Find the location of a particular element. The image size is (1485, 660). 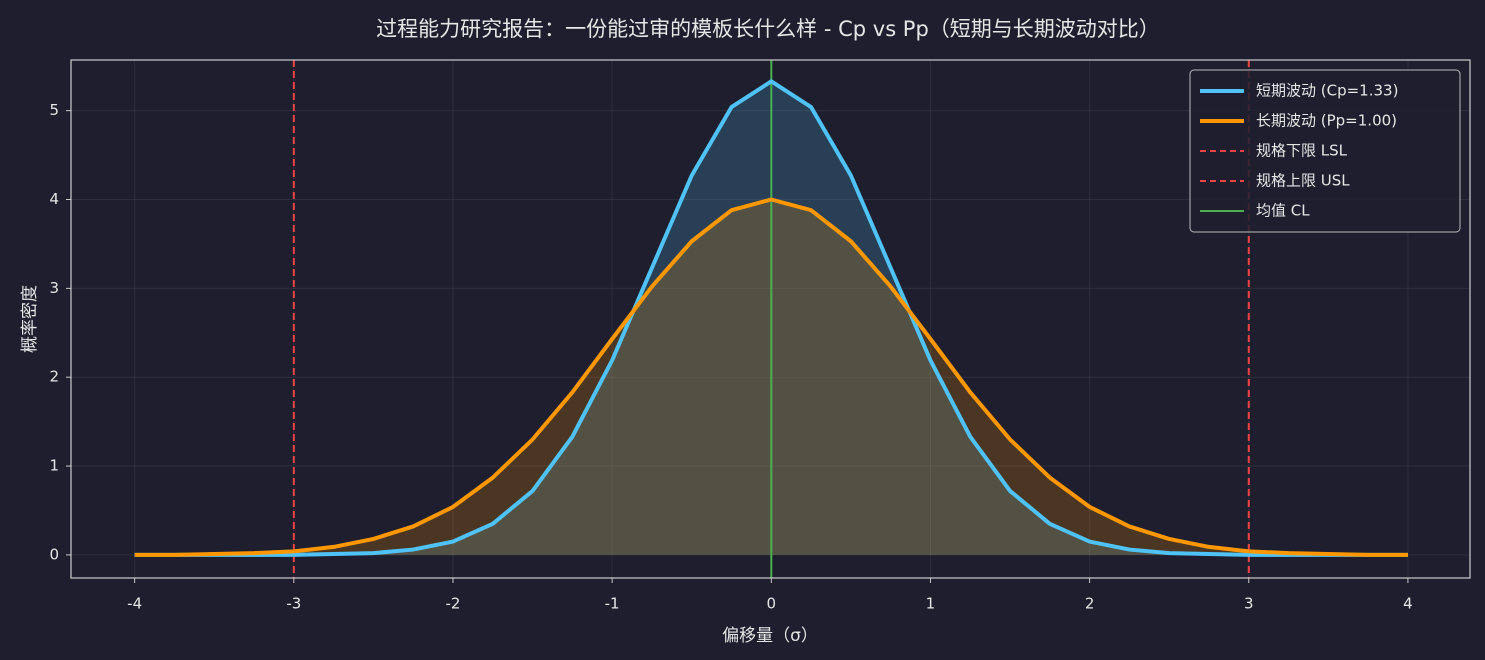

x-tick-label: -1 is located at coordinates (612, 604).